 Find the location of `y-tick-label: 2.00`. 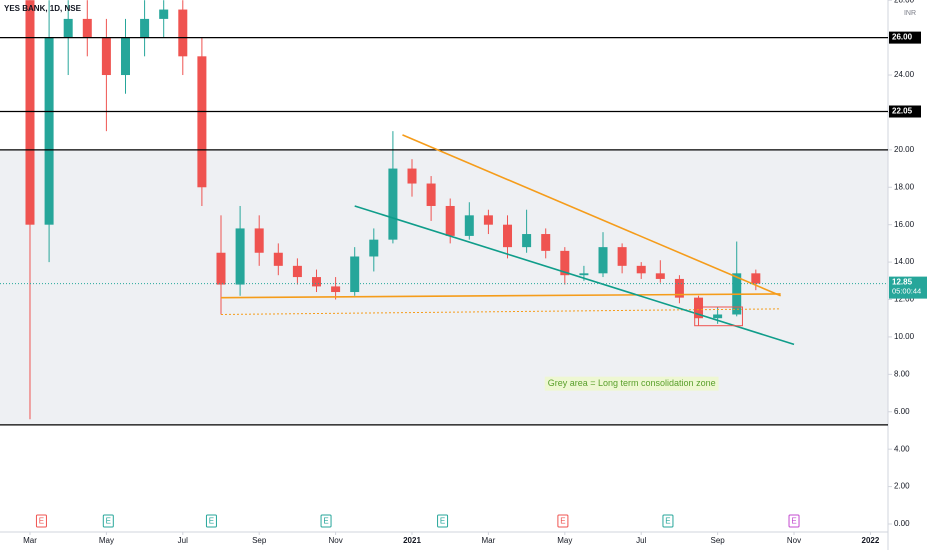

y-tick-label: 2.00 is located at coordinates (902, 486).